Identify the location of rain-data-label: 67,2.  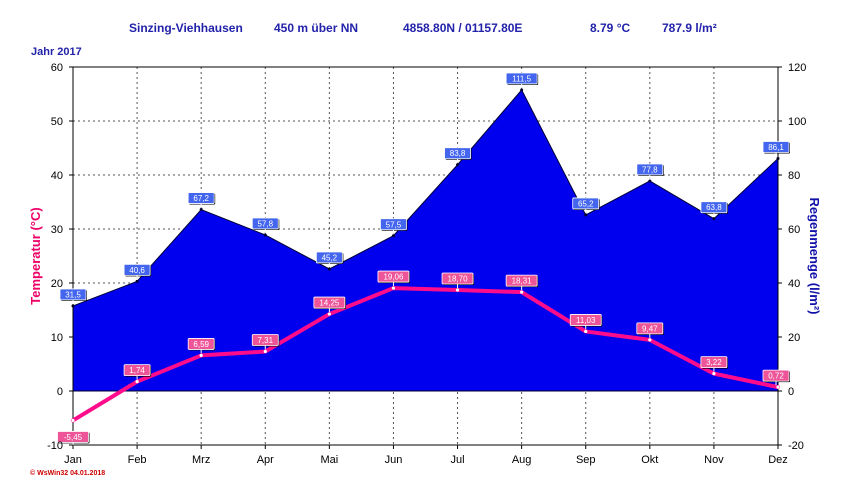
(201, 198).